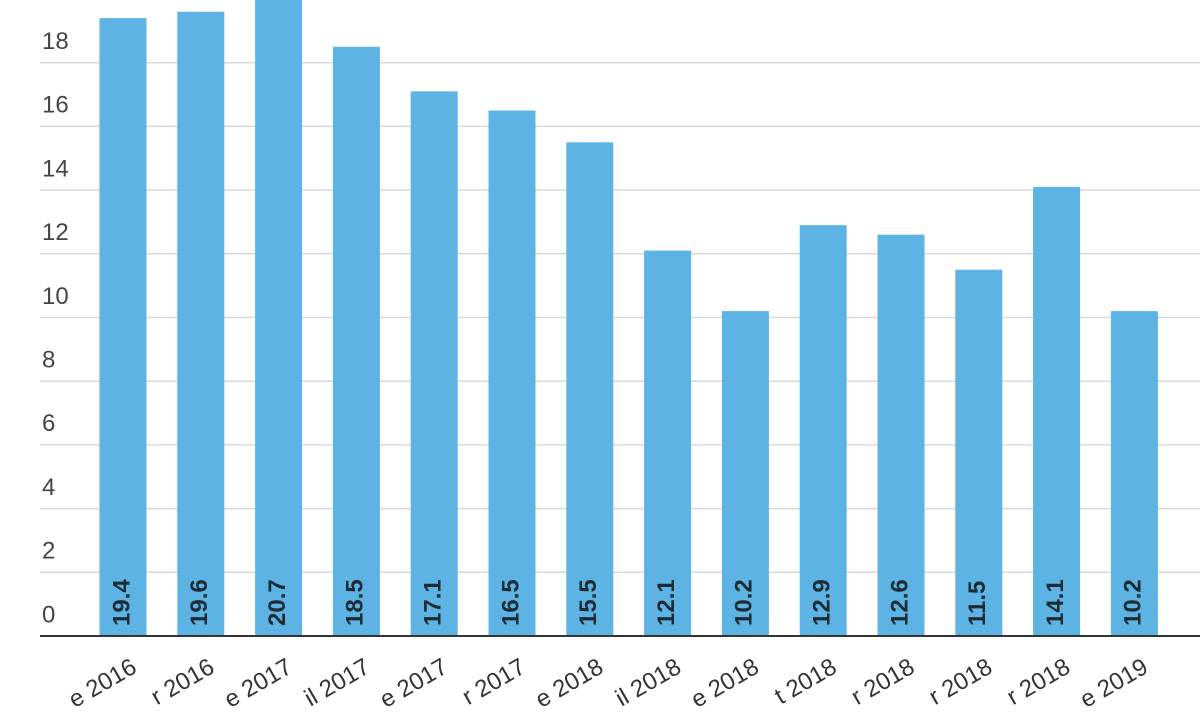 Image resolution: width=1200 pixels, height=720 pixels. I want to click on value-label: 14.1, so click(1055, 602).